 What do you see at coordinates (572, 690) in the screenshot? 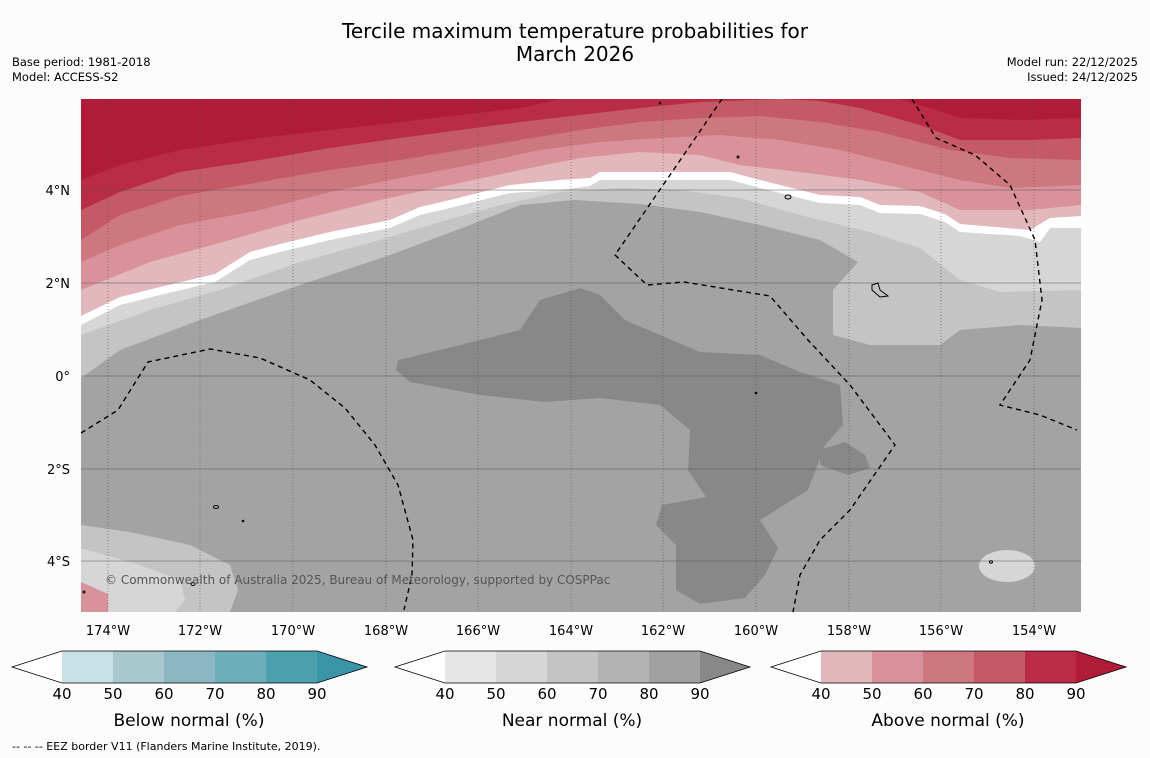
I see `colorbar-near-normal: 40 50 60 70 80 90 Near normal (%)` at bounding box center [572, 690].